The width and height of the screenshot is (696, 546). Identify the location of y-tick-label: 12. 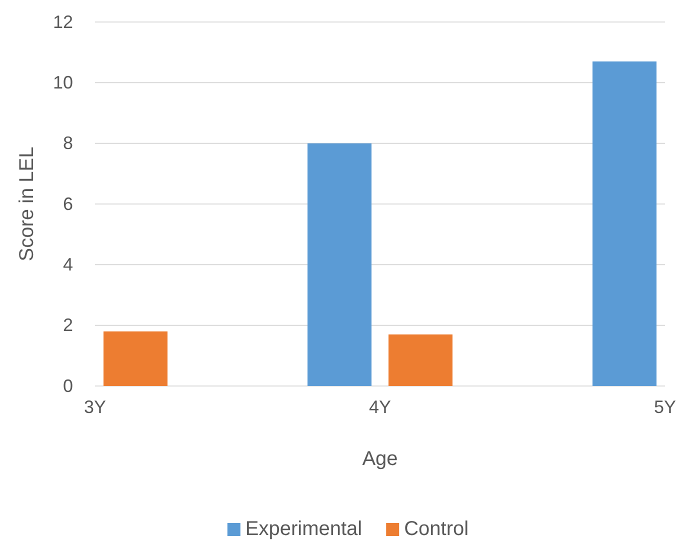
(62, 22).